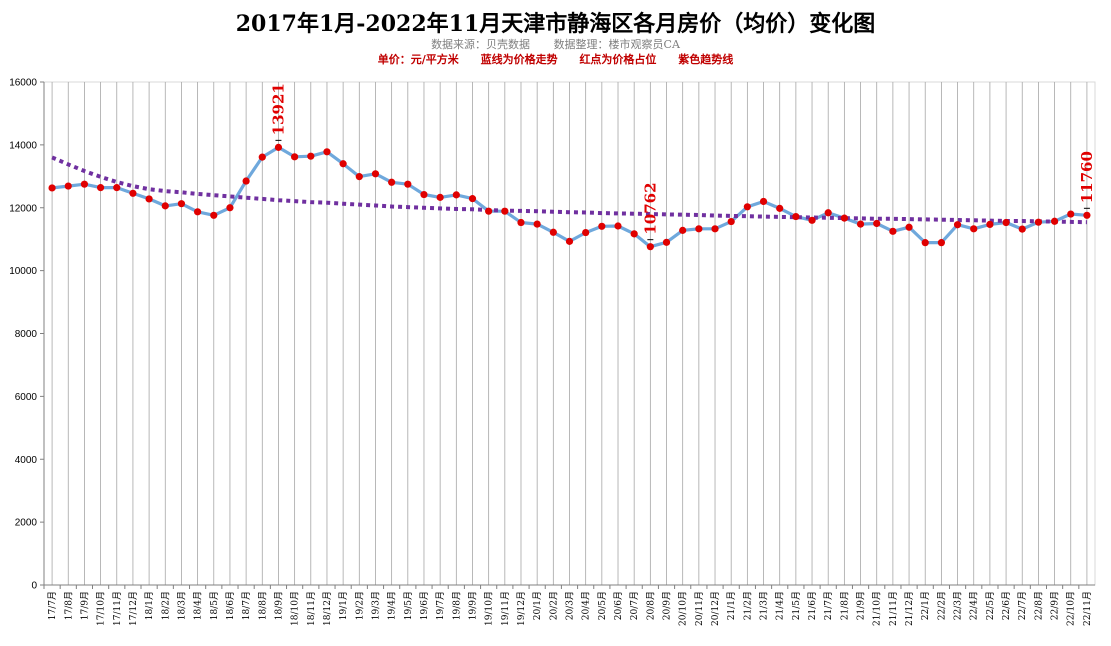 The width and height of the screenshot is (1111, 646). Describe the element at coordinates (812, 605) in the screenshot. I see `x-tick-label: 21/6月` at that location.